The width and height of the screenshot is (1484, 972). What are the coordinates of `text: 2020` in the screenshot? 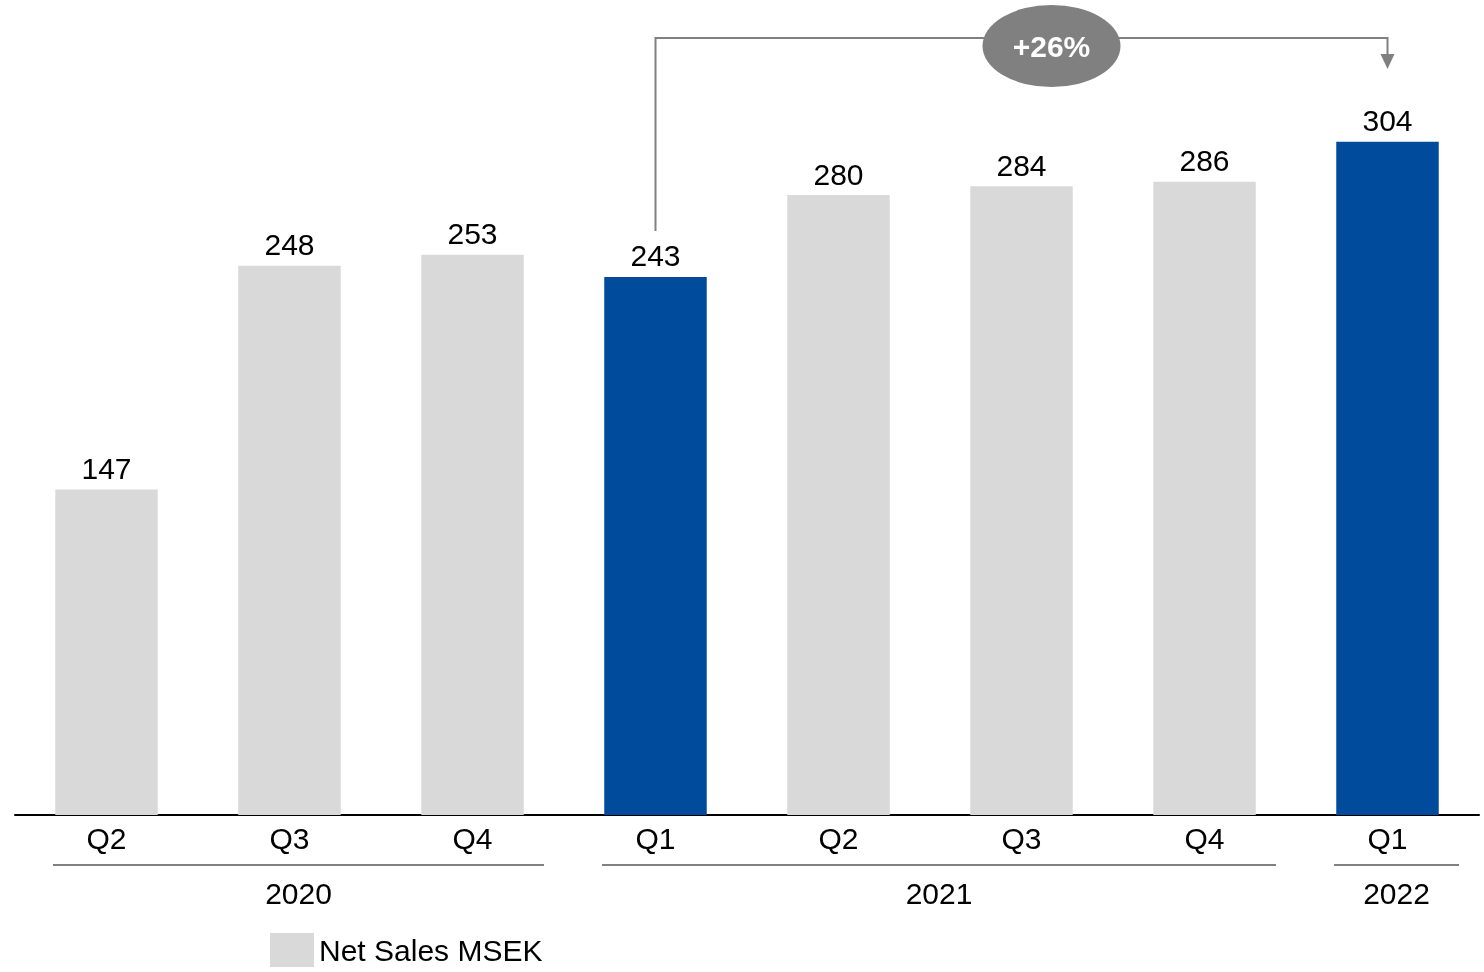 It's located at (298, 894).